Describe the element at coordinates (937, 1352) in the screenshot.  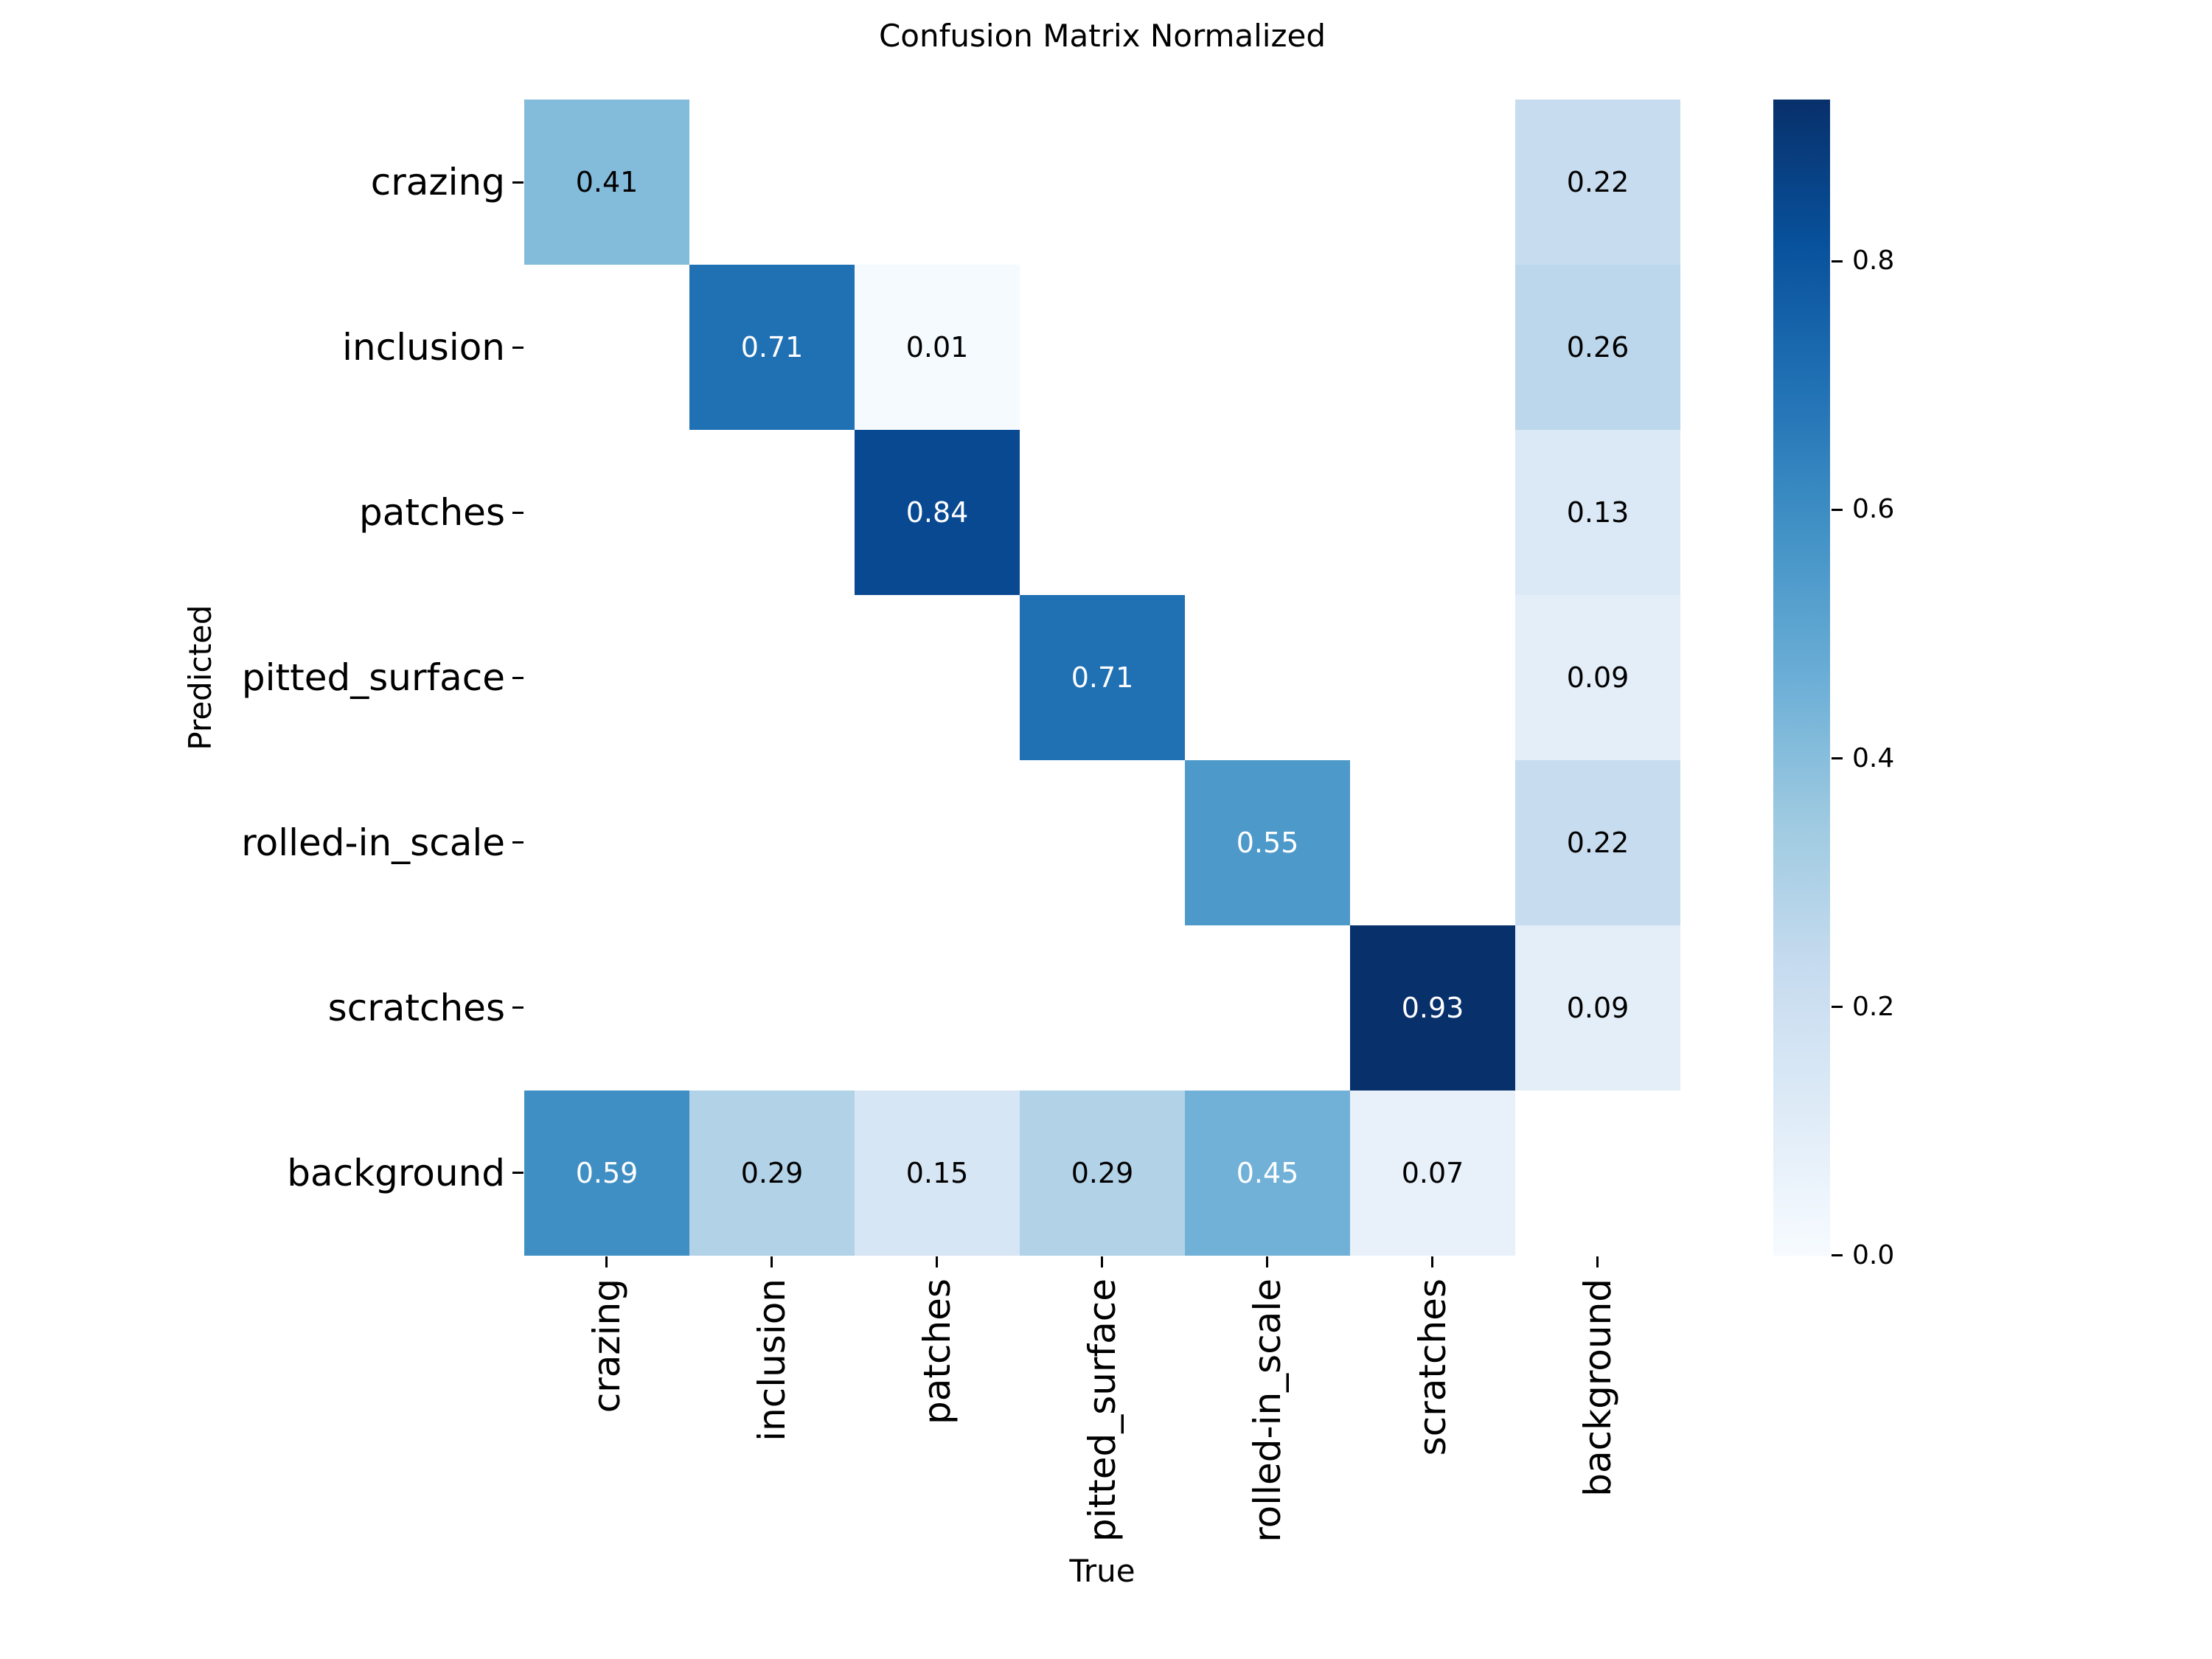
I see `x-tick-label-patches: patches` at that location.